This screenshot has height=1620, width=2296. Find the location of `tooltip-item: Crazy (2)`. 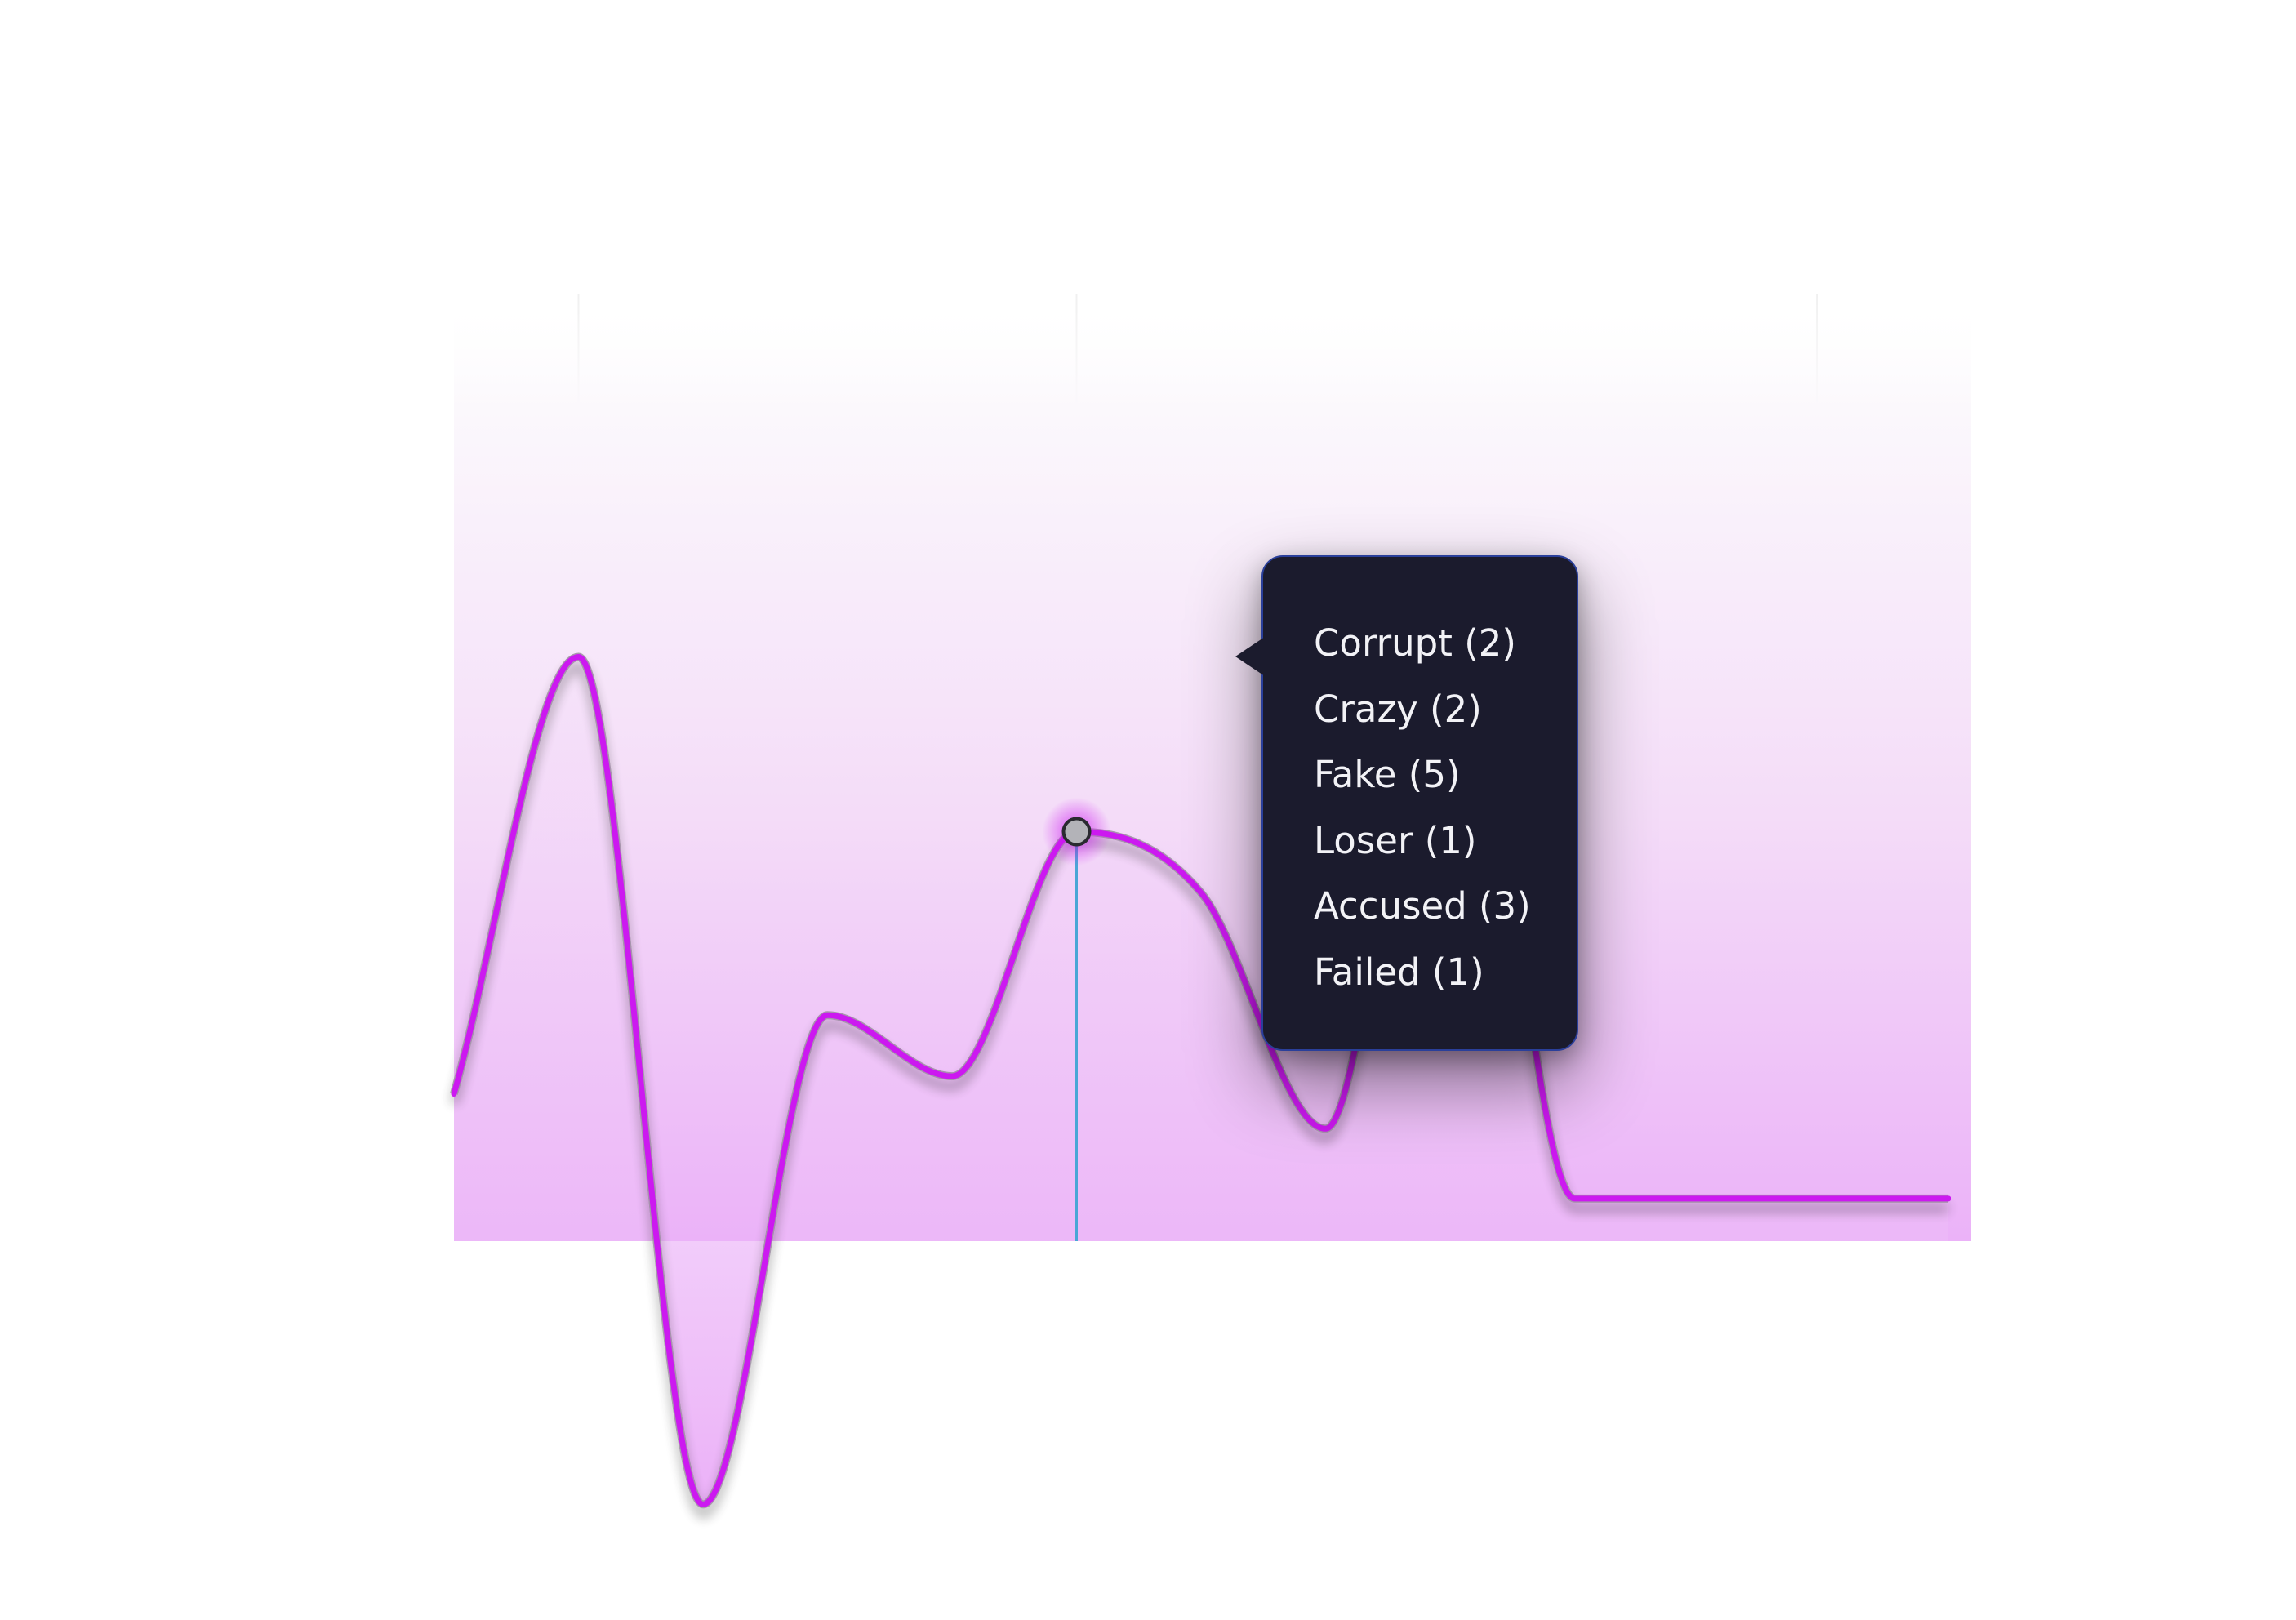

tooltip-item: Crazy (2) is located at coordinates (1398, 709).